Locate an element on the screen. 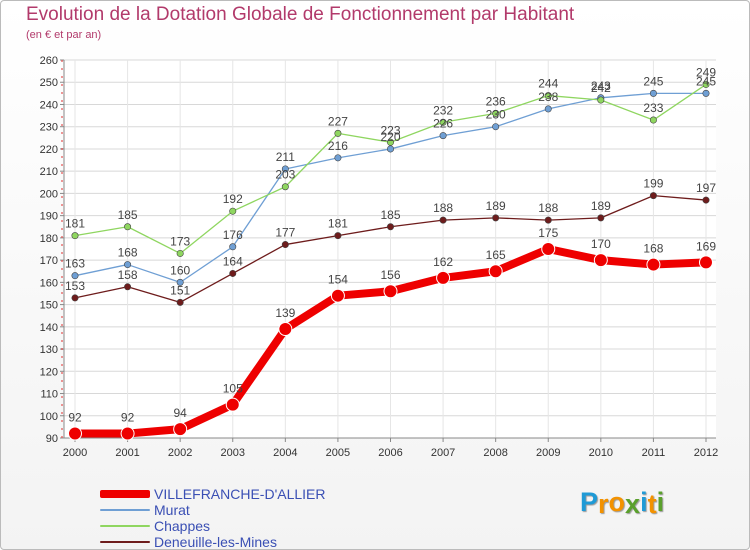 This screenshot has width=750, height=550. x-tick-label: 2005 is located at coordinates (338, 453).